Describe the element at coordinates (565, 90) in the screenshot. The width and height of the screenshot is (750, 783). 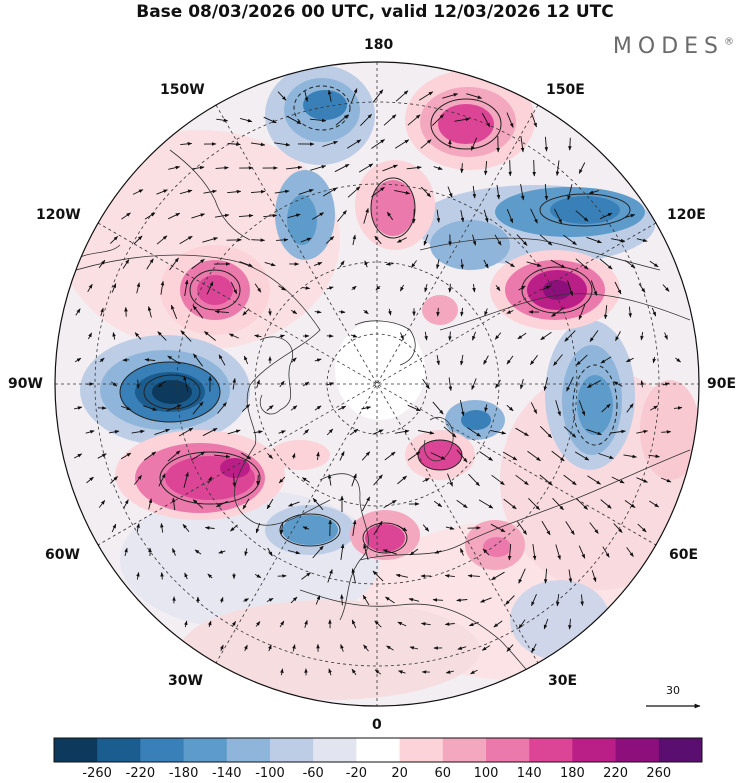
I see `lon-label-150e: 150E` at that location.